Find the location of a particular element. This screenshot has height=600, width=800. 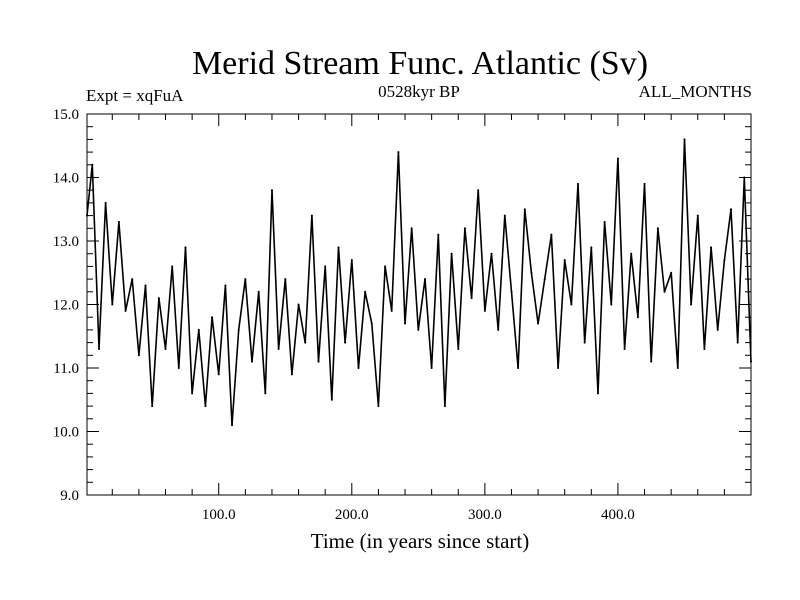

x-tick-label: 300.0 is located at coordinates (485, 515).